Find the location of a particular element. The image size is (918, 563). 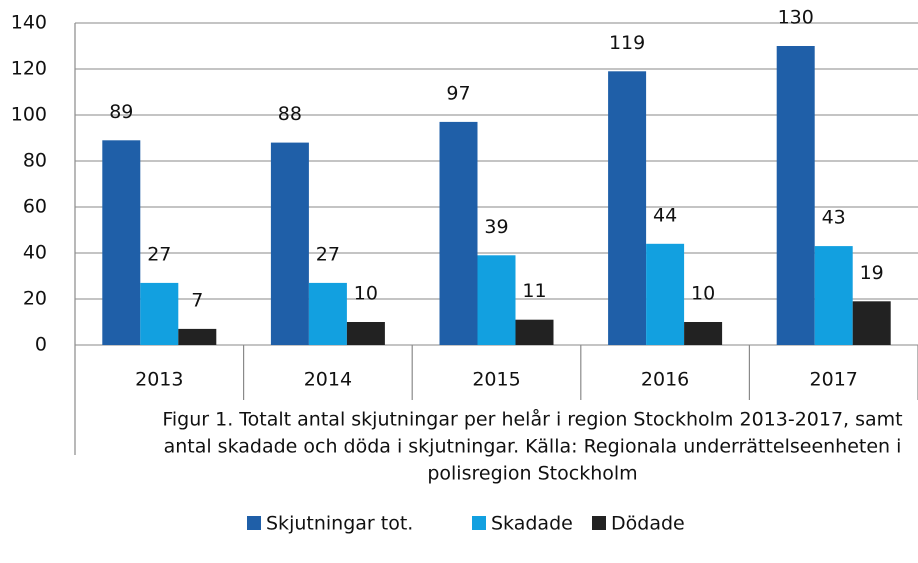

y-tick-label: 80 is located at coordinates (35, 161).